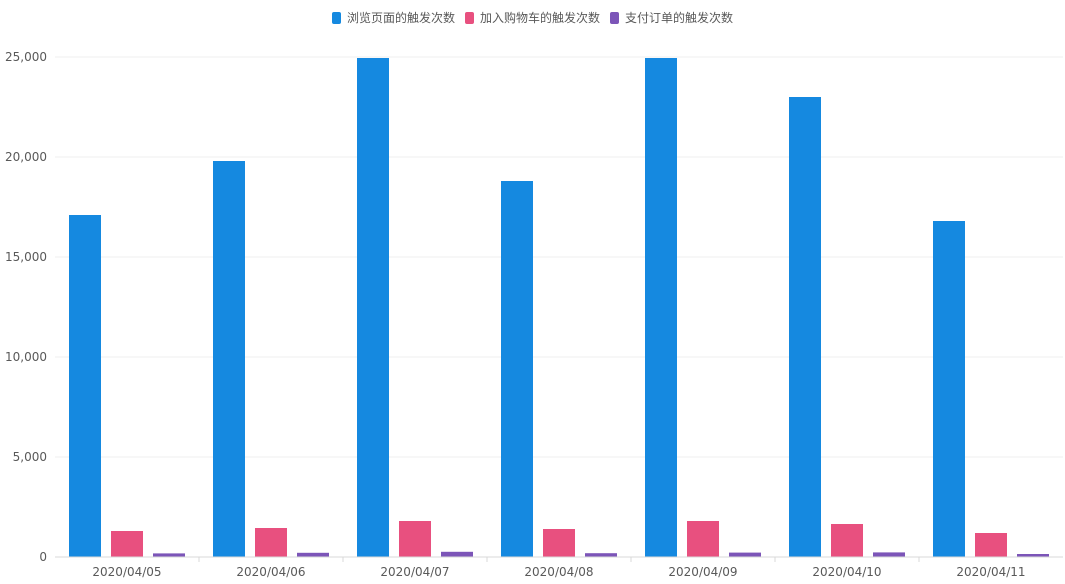 The height and width of the screenshot is (584, 1065). I want to click on legend-label-series-0: 浏览页面的触发次数, so click(400, 18).